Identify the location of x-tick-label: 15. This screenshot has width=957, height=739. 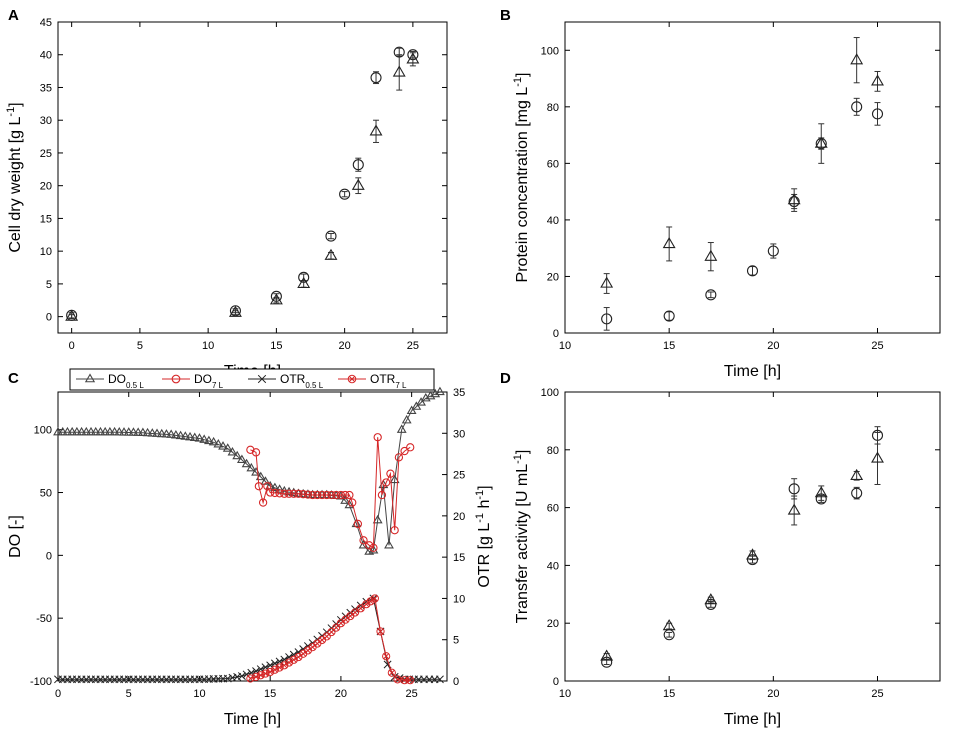
(276, 346).